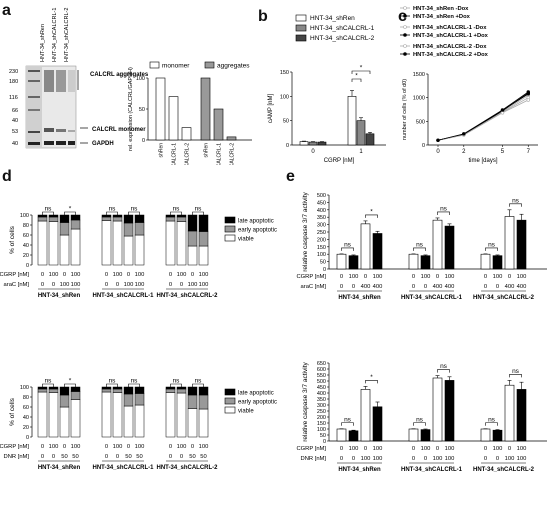 The height and width of the screenshot is (511, 550). Describe the element at coordinates (188, 154) in the screenshot. I see `x-tick-label: shCALCRL-2` at that location.